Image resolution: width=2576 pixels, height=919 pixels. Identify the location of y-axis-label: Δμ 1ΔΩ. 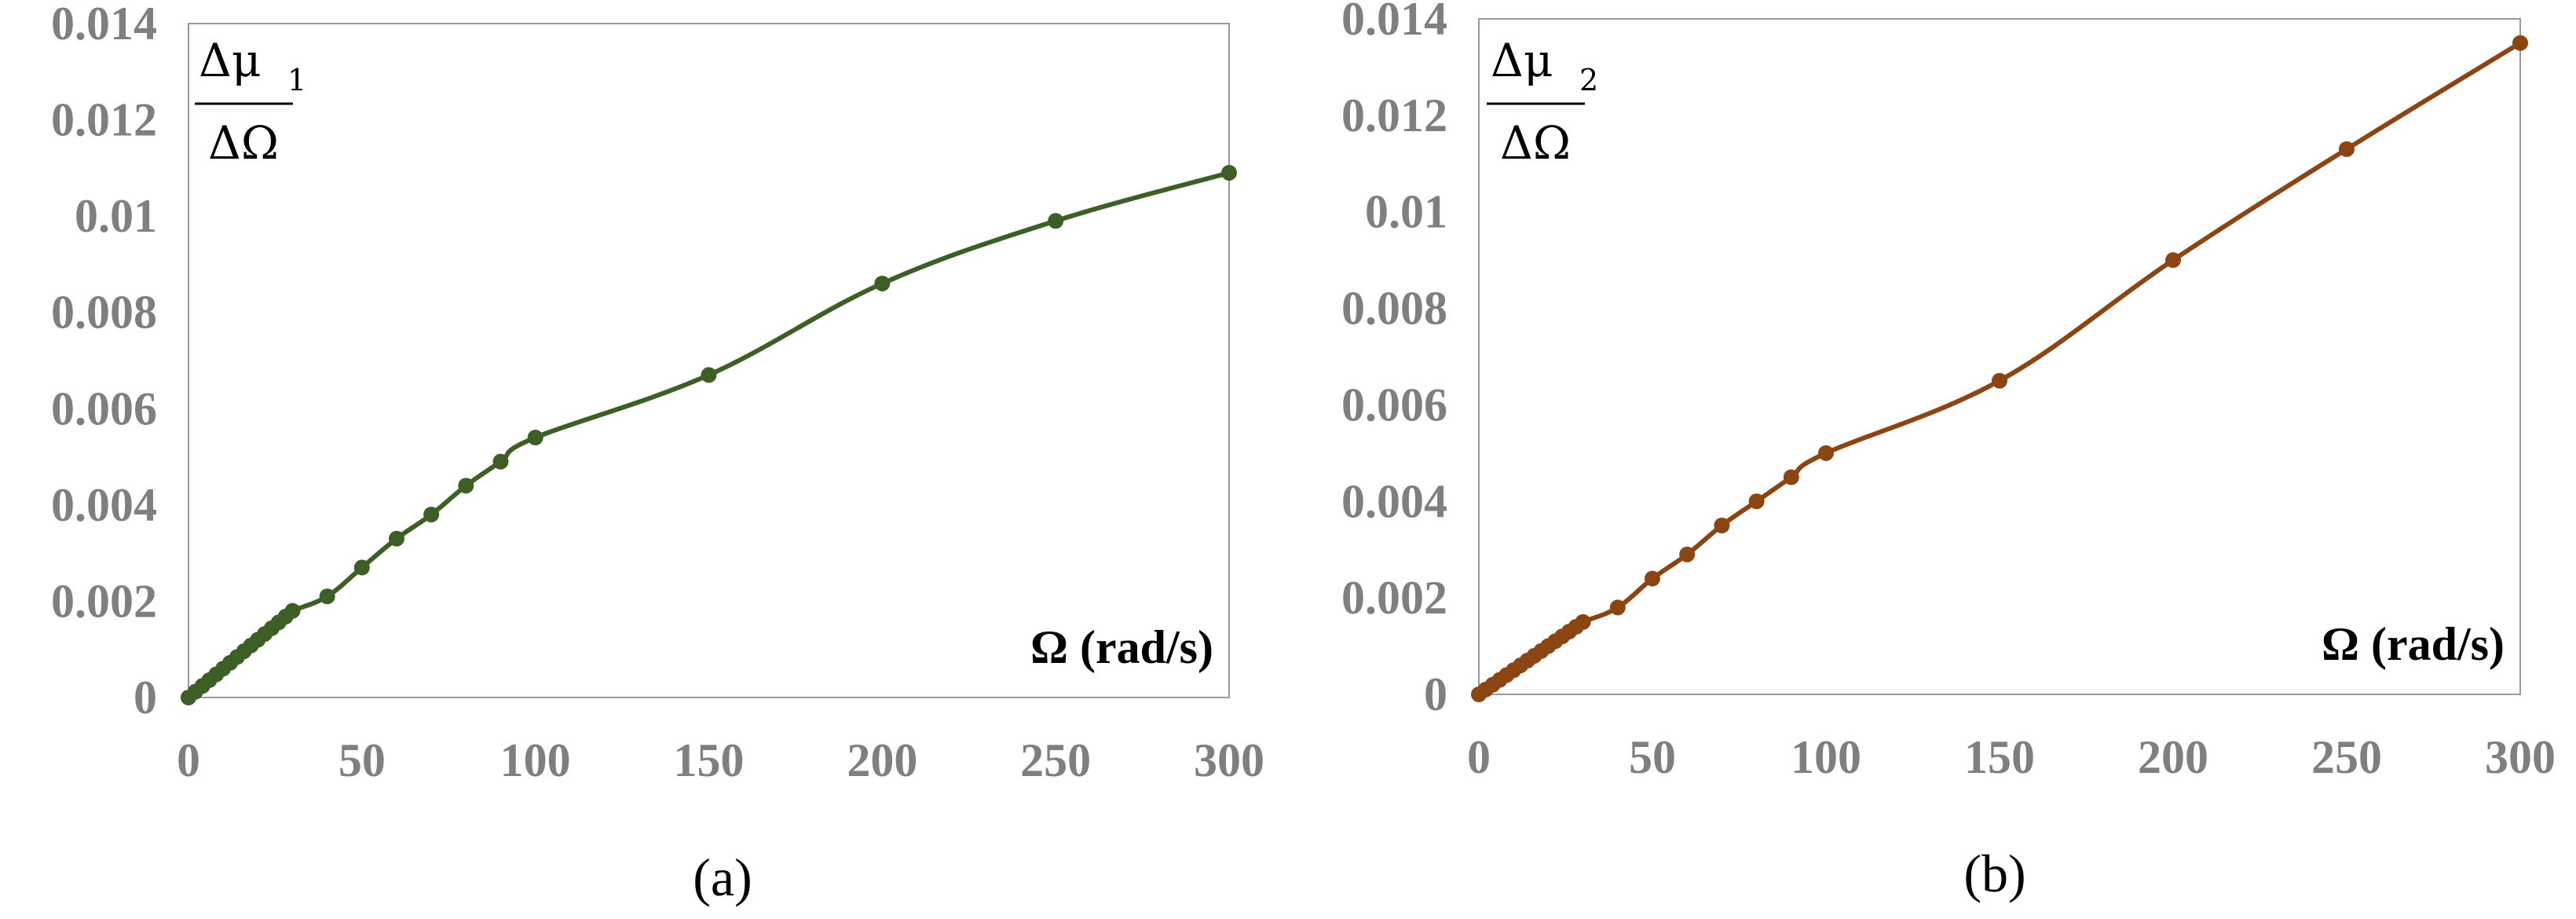
(251, 102).